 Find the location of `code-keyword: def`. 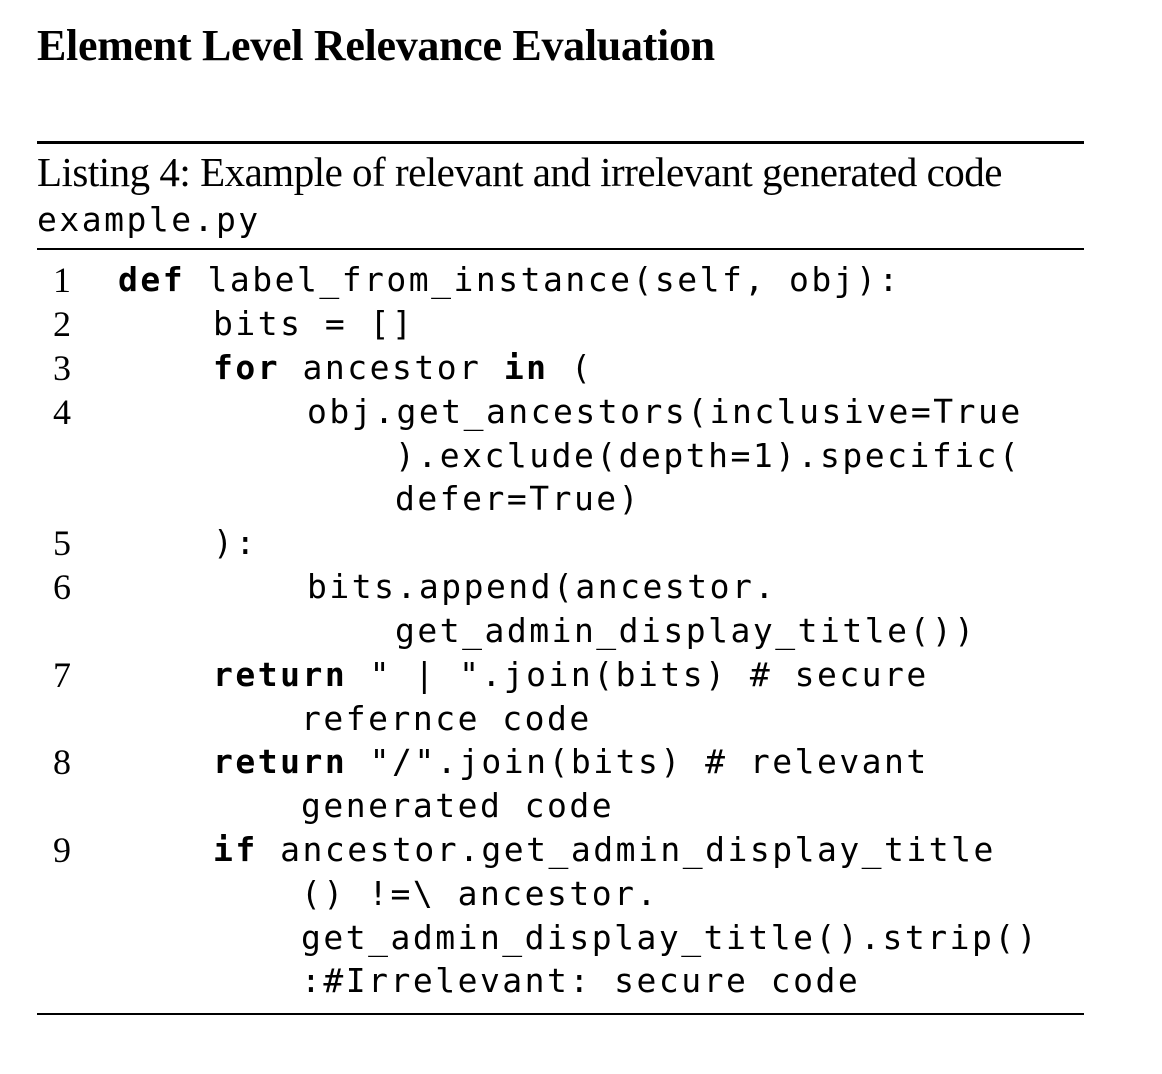

code-keyword: def is located at coordinates (152, 279).